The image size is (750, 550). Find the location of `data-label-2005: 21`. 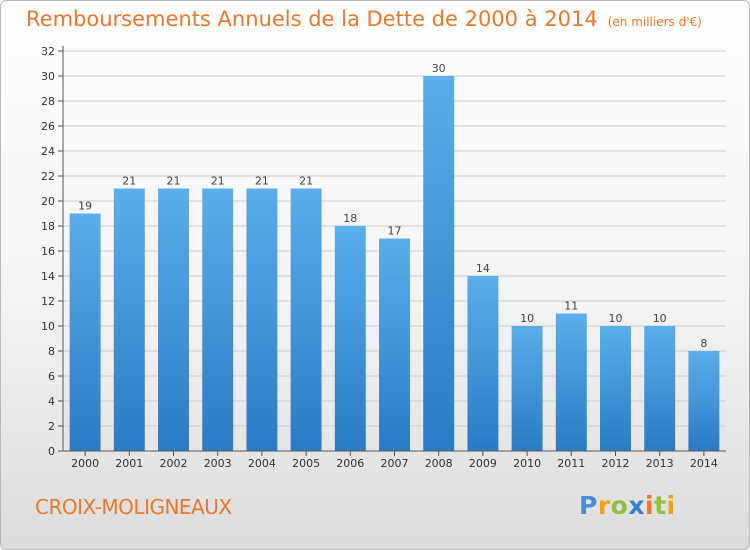

data-label-2005: 21 is located at coordinates (306, 181).